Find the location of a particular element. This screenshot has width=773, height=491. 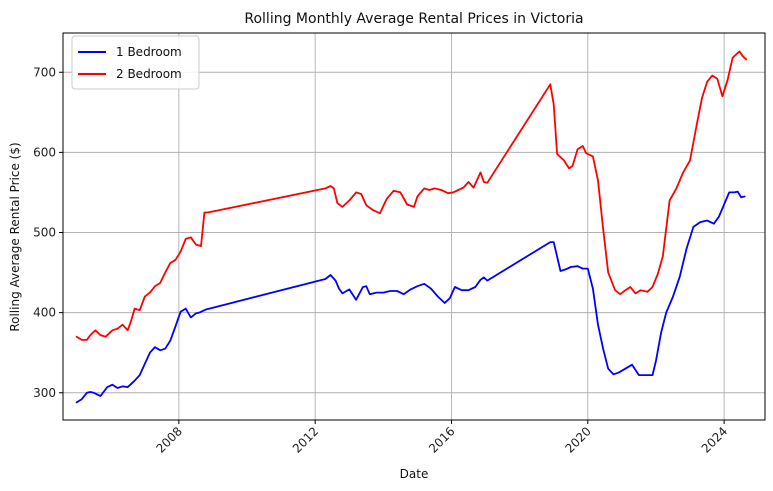

legend-label-1-bedroom: 1 Bedroom is located at coordinates (149, 52).